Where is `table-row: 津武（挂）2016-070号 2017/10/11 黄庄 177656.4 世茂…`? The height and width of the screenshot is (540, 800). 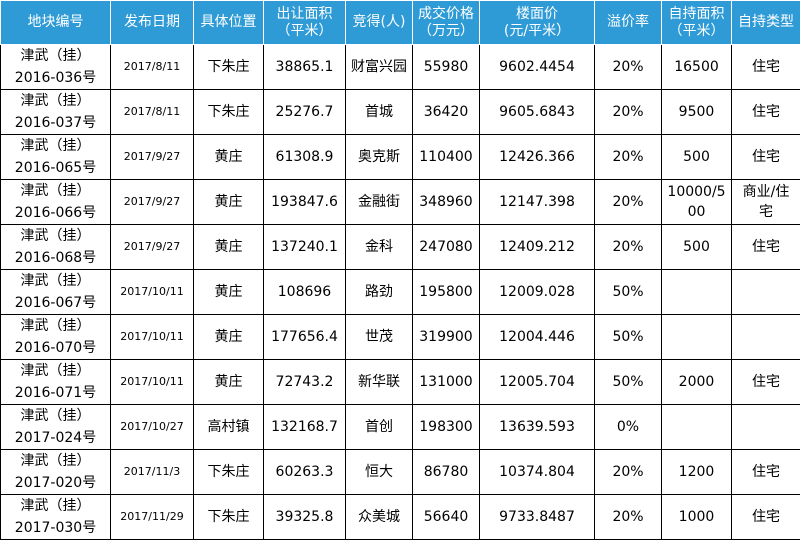 table-row: 津武（挂）2016-070号 2017/10/11 黄庄 177656.4 世茂… is located at coordinates (400, 337).